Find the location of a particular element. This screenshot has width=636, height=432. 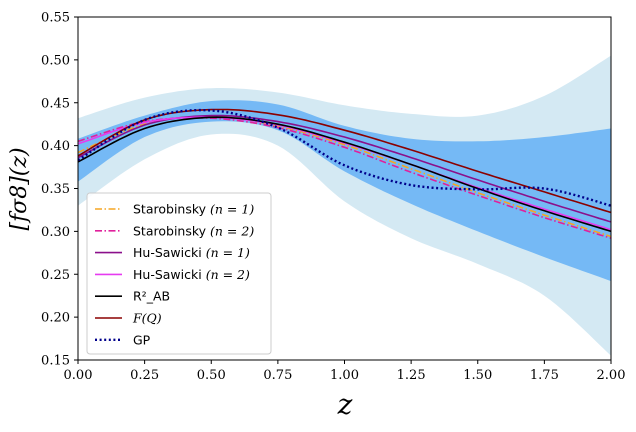

x-axis: 0.00 0.25 0.50 0.75 1.00 1.25 1.50 1.75 2.00 is located at coordinates (345, 371).